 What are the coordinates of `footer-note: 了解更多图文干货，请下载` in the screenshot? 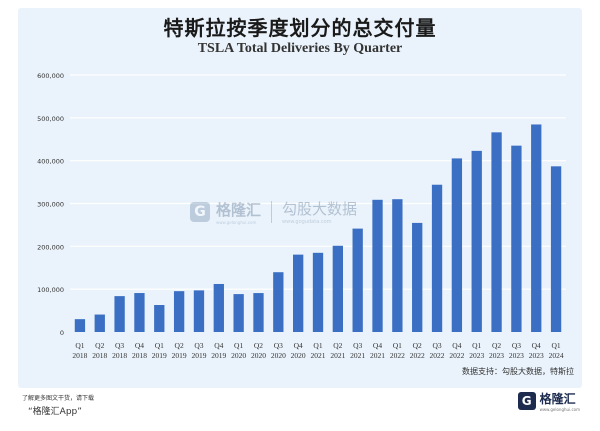 It's located at (58, 398).